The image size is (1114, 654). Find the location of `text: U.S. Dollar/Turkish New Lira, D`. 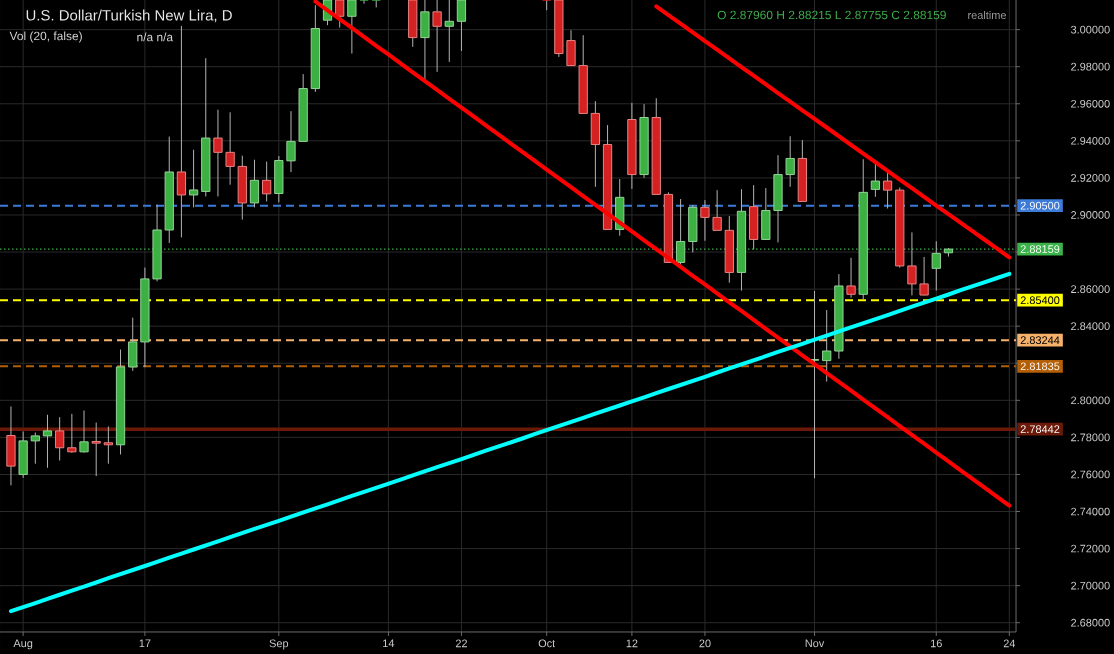

text: U.S. Dollar/Turkish New Lira, D is located at coordinates (129, 16).